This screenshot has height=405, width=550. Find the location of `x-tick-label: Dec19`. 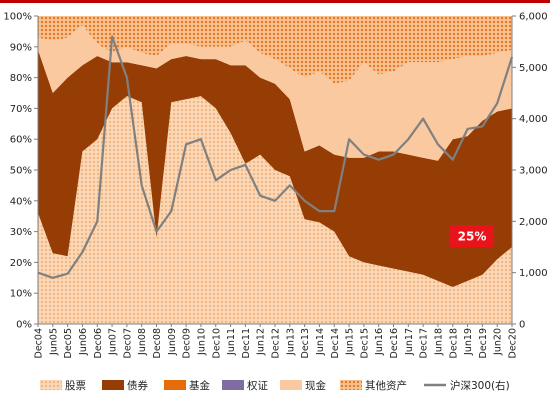

x-tick-label: Dec19 is located at coordinates (483, 343).